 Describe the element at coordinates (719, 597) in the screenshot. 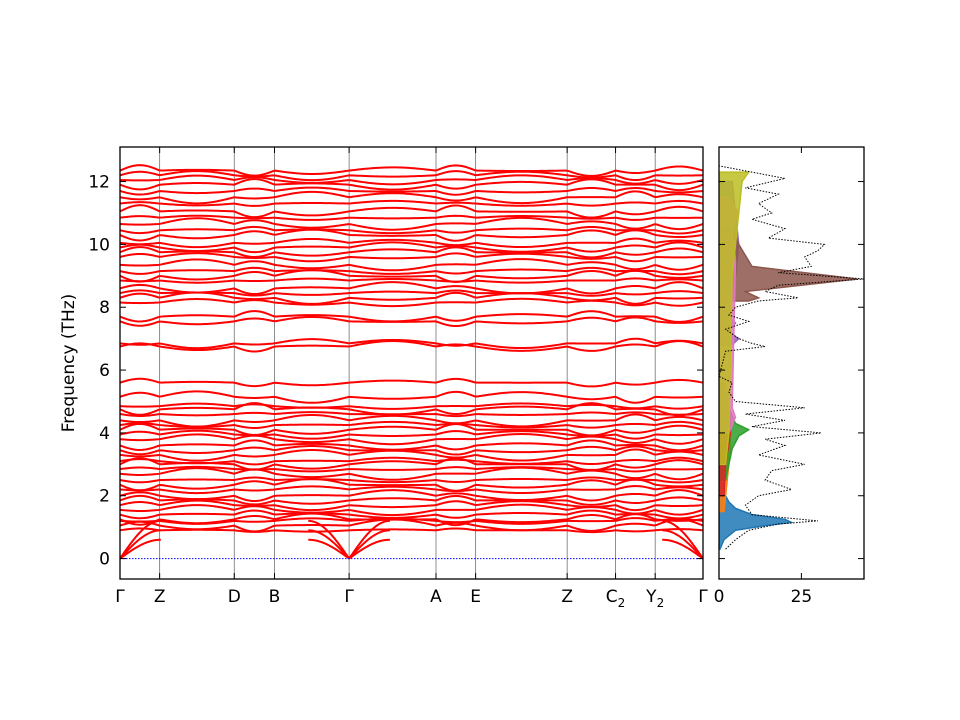

I see `dos-x-tick-label: 0` at that location.